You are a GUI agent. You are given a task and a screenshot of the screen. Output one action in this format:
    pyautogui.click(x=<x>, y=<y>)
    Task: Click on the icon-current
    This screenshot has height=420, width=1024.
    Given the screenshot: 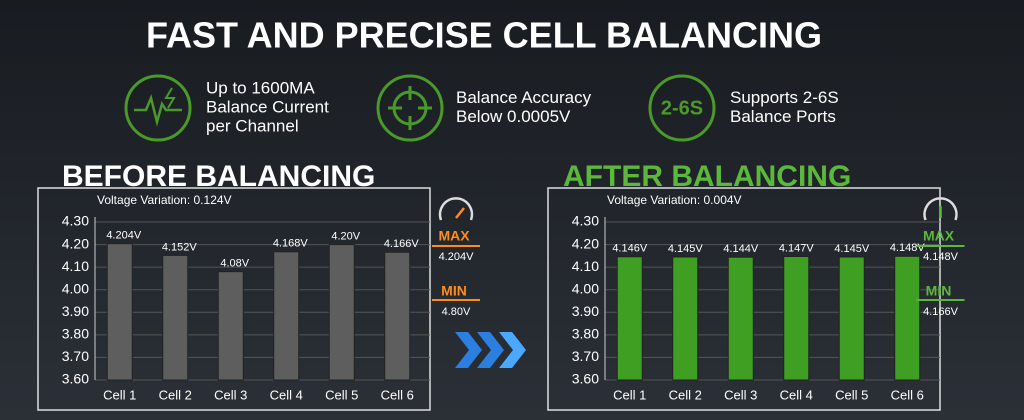 What is the action you would take?
    pyautogui.click(x=158, y=108)
    